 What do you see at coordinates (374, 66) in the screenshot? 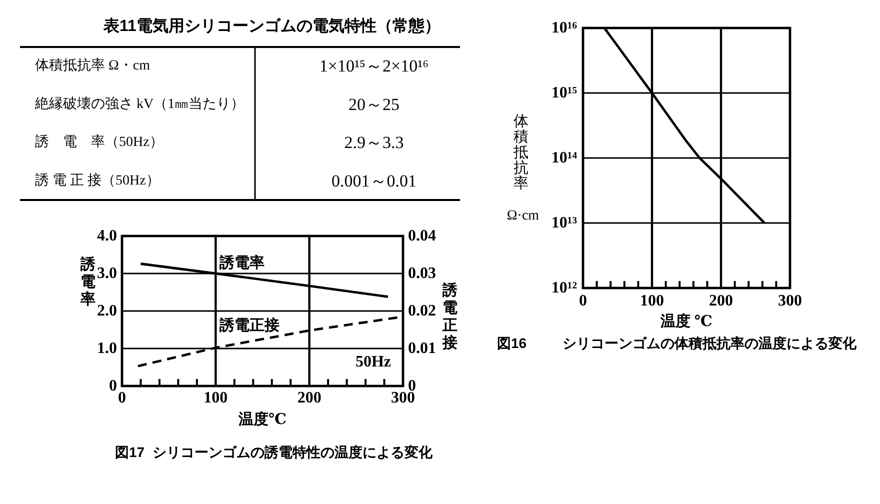
I see `text: 1×10¹⁵～2×10¹⁶` at bounding box center [374, 66].